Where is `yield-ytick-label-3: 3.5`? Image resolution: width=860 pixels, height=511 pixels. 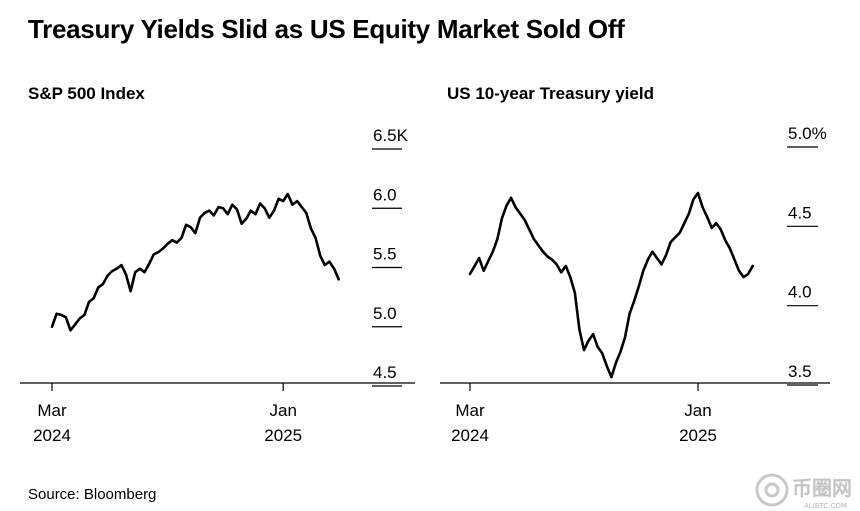
yield-ytick-label-3: 3.5 is located at coordinates (800, 371).